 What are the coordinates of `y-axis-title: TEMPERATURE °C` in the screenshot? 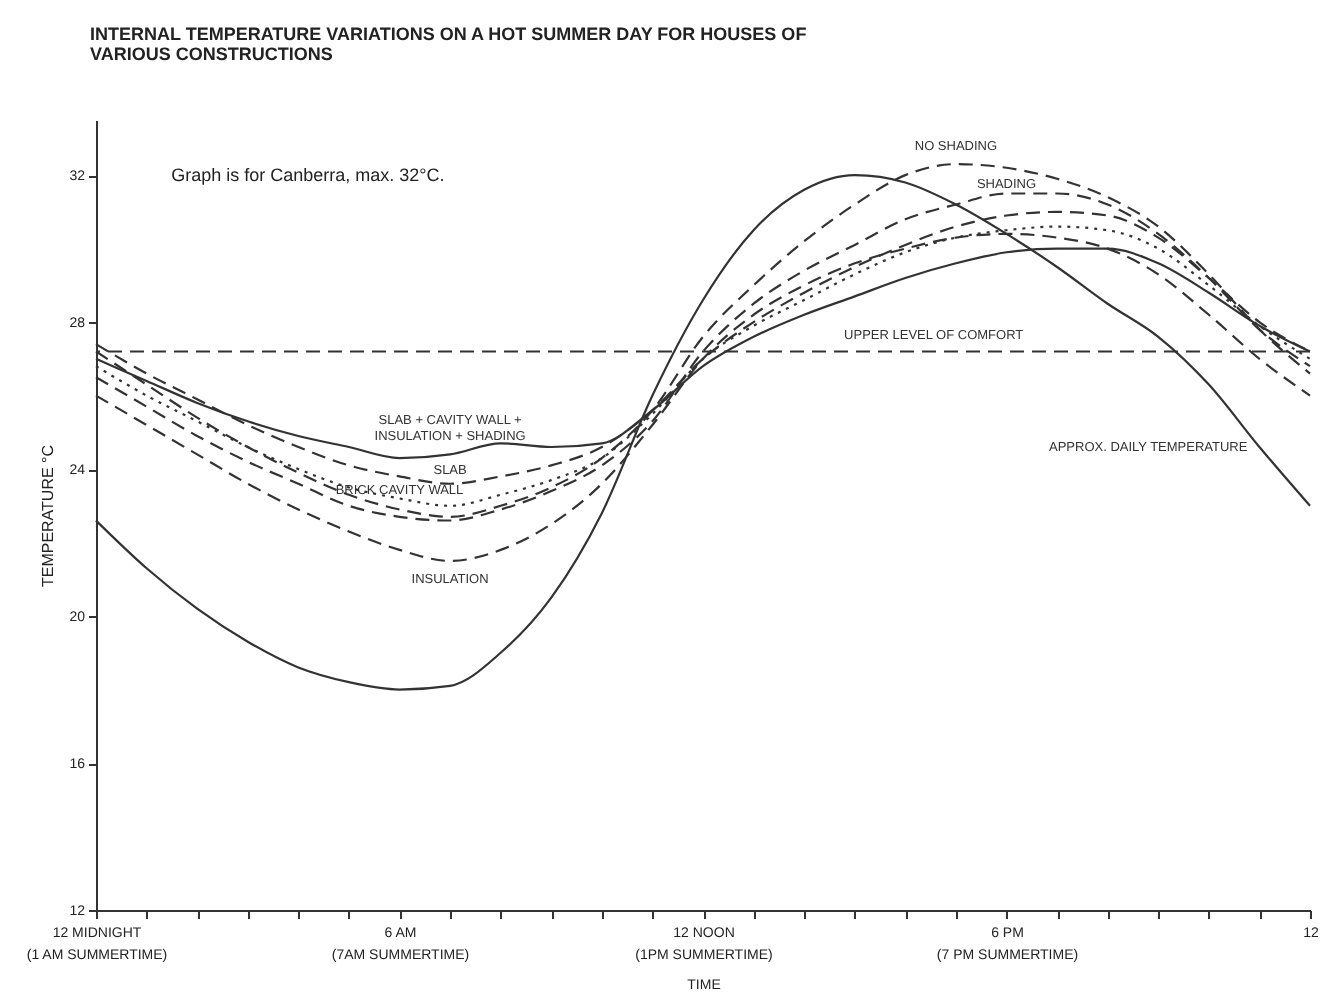 It's located at (48, 516).